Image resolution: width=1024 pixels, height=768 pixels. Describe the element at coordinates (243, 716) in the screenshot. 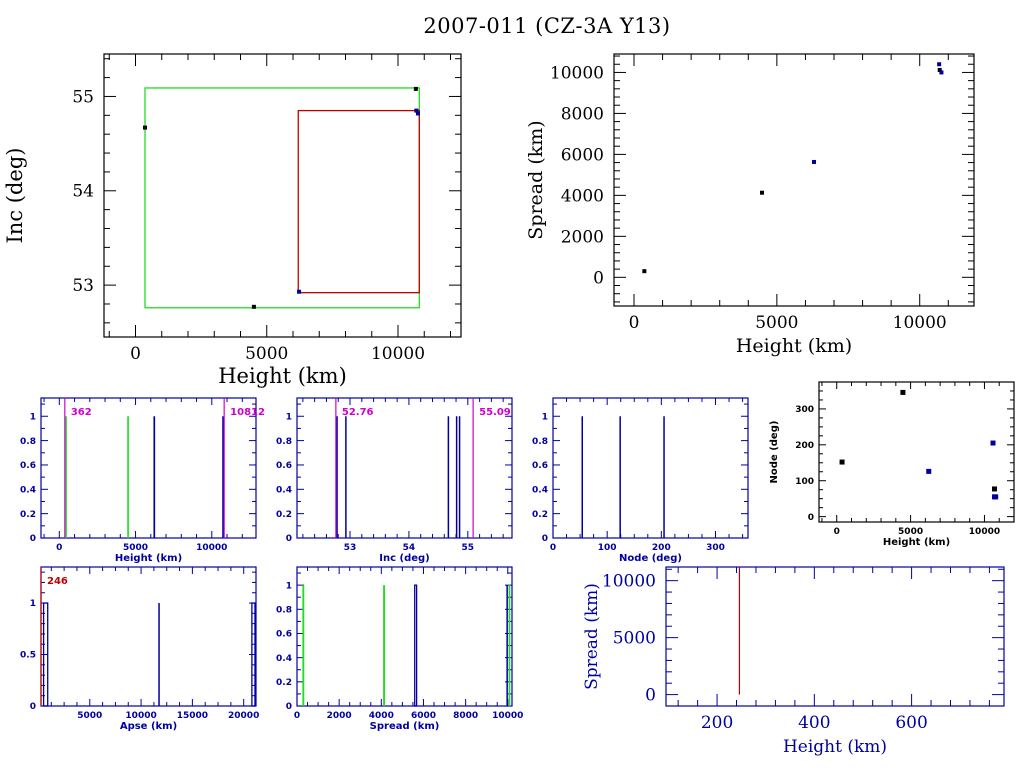

I see `x-tick-label: 20000` at that location.